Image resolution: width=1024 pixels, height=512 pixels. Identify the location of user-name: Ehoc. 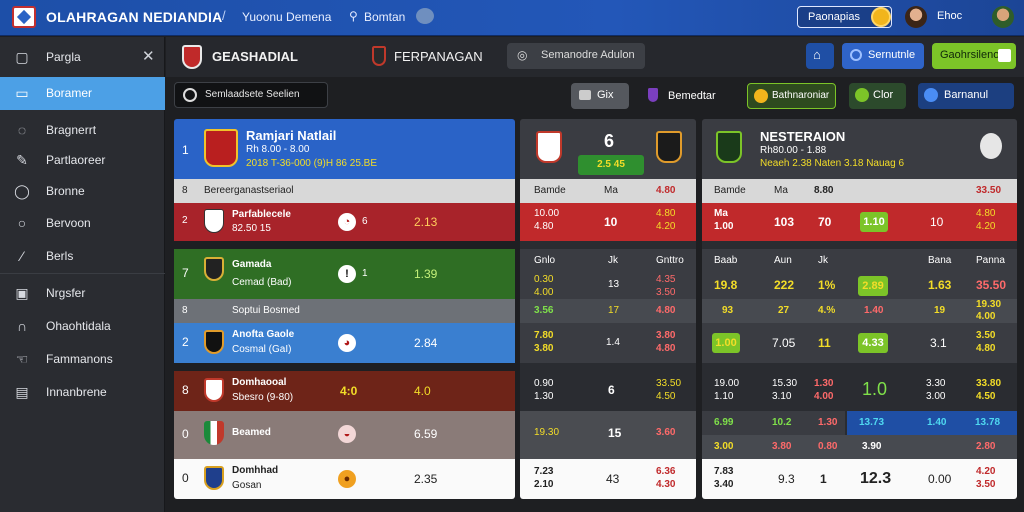
(950, 16).